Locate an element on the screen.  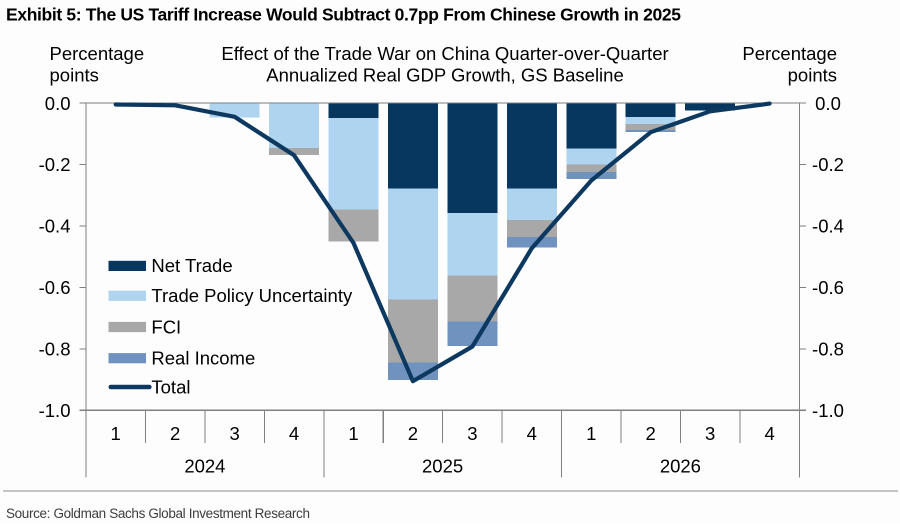
svg-text: Trade Policy Uncertainty is located at coordinates (252, 295).